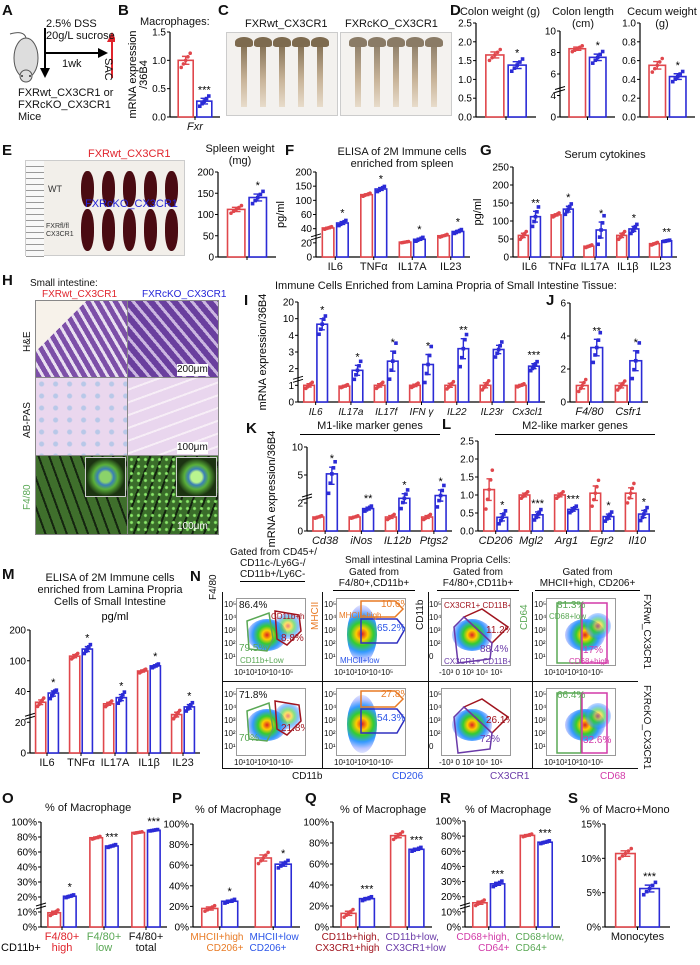 This screenshot has width=700, height=965. What do you see at coordinates (374, 584) in the screenshot?
I see `n-header-col2-2: F4/80+,CD11b+` at bounding box center [374, 584].